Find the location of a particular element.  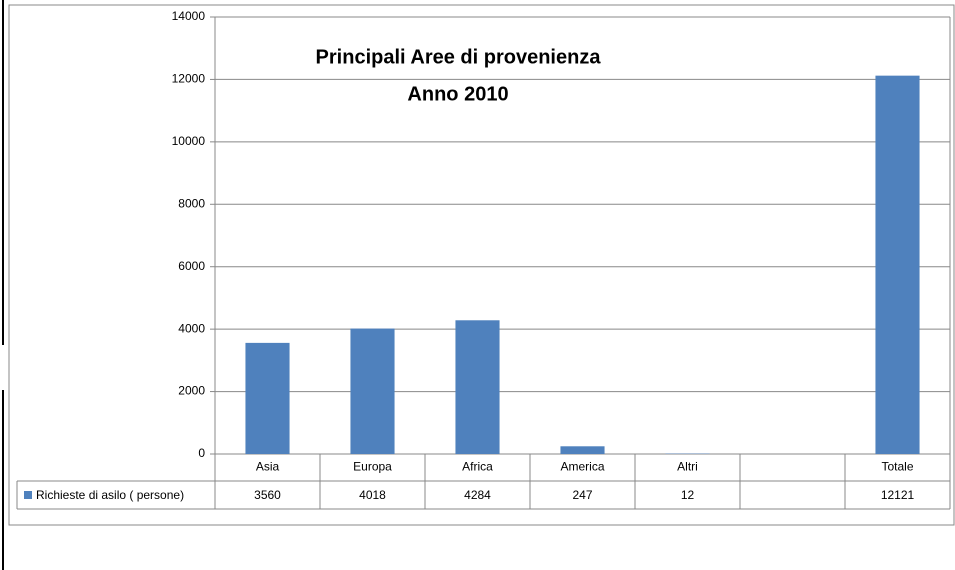

table-value: 247 is located at coordinates (582, 495).